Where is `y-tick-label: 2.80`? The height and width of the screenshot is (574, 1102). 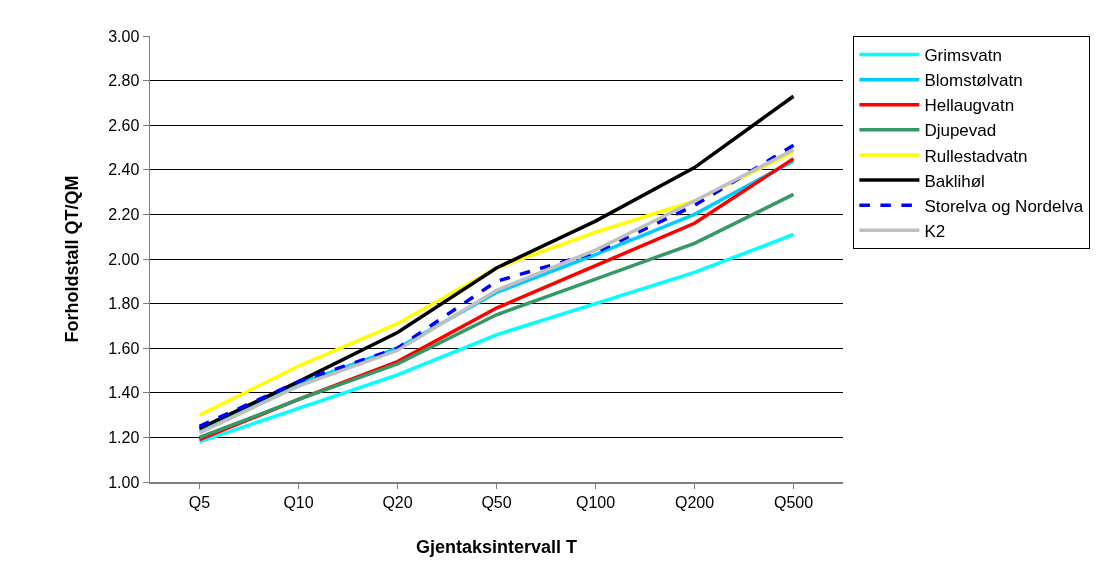
y-tick-label: 2.80 is located at coordinates (124, 81).